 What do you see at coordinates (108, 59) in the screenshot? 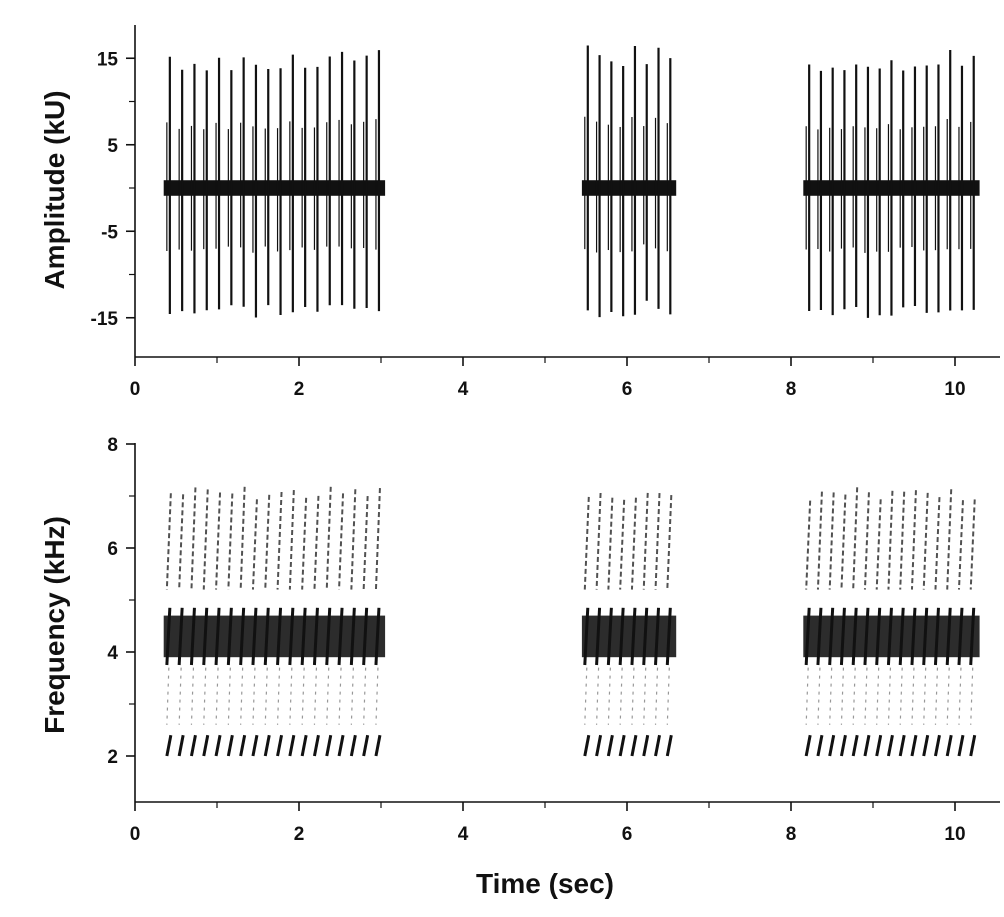
I see `top-y-tick-label: 15` at bounding box center [108, 59].